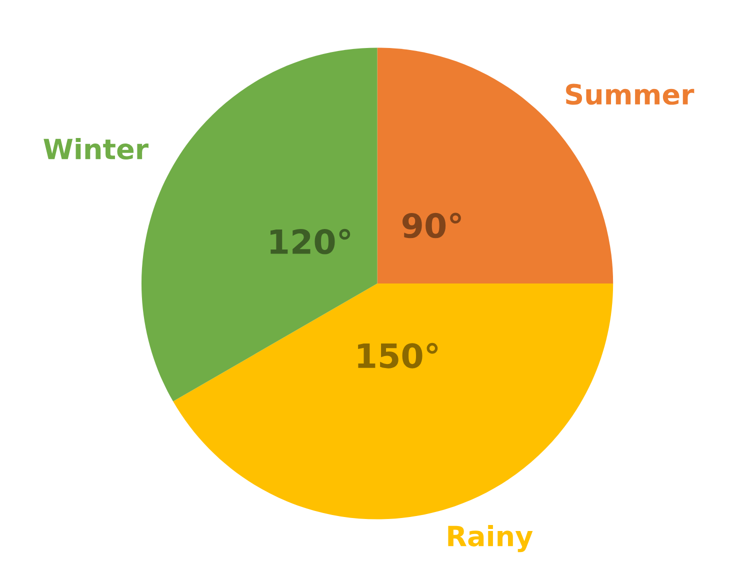 Image resolution: width=731 pixels, height=567 pixels. Describe the element at coordinates (630, 94) in the screenshot. I see `slice-label: Summer` at that location.